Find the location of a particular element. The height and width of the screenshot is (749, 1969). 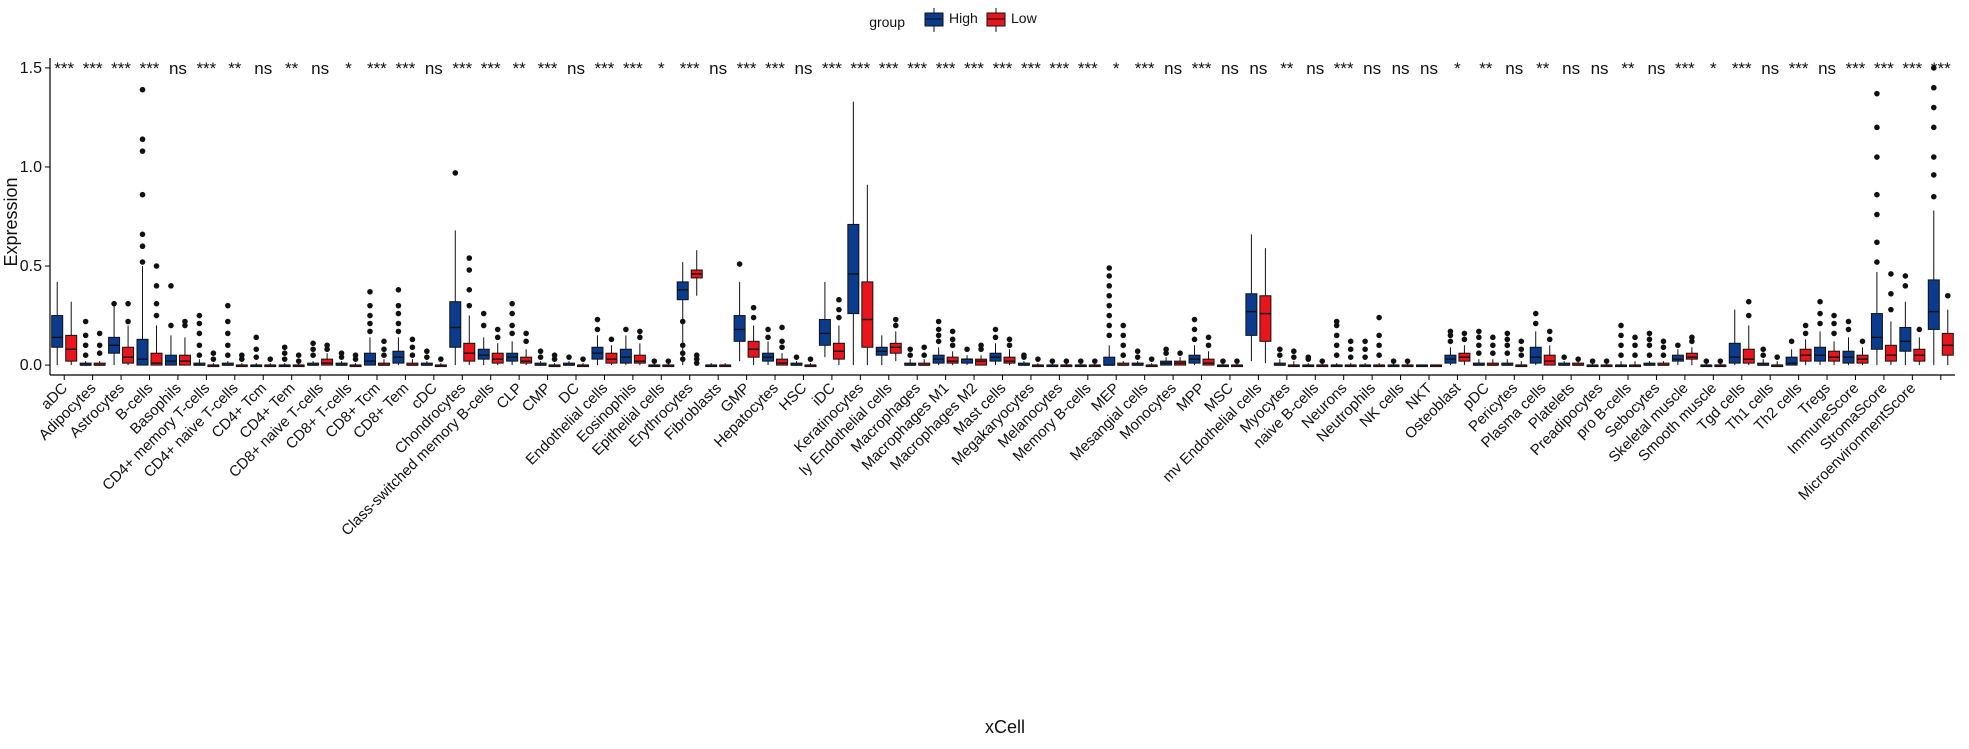

legend-title: group is located at coordinates (887, 22).